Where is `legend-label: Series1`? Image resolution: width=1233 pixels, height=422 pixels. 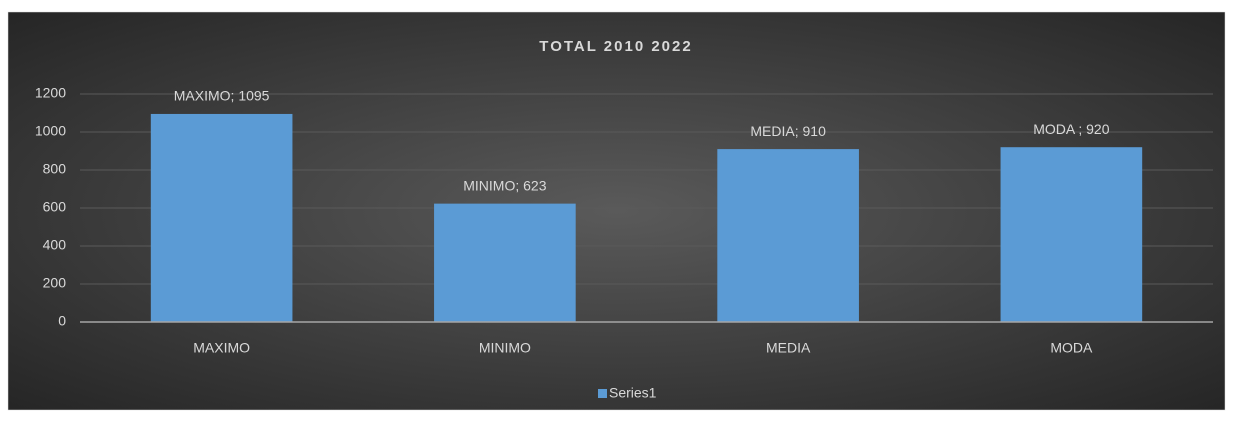
legend-label: Series1 is located at coordinates (633, 393).